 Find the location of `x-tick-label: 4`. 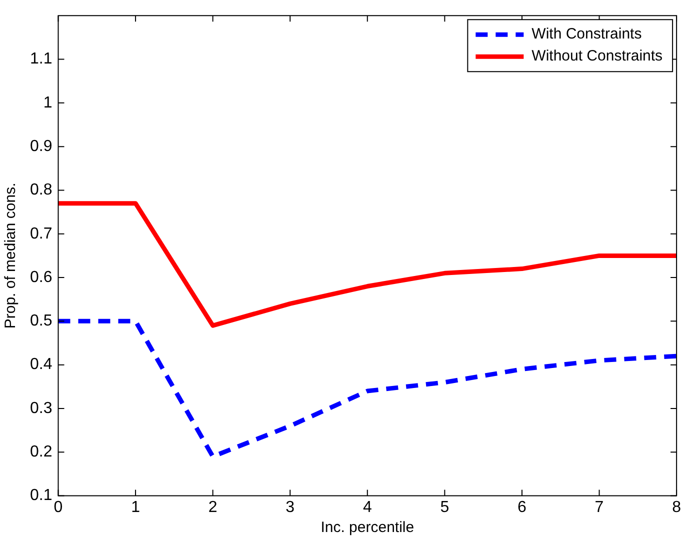

x-tick-label: 4 is located at coordinates (367, 507).